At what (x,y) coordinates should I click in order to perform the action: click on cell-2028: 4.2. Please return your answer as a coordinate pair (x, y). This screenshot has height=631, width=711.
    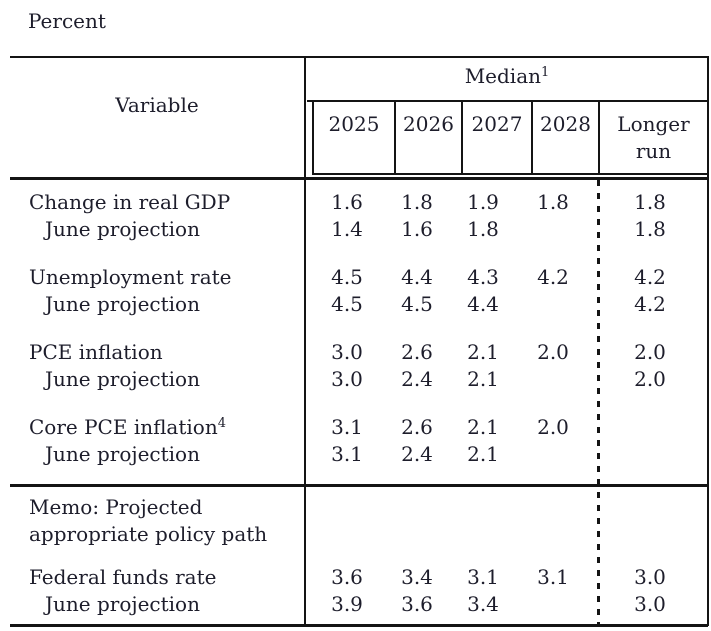
    Looking at the image, I should click on (553, 277).